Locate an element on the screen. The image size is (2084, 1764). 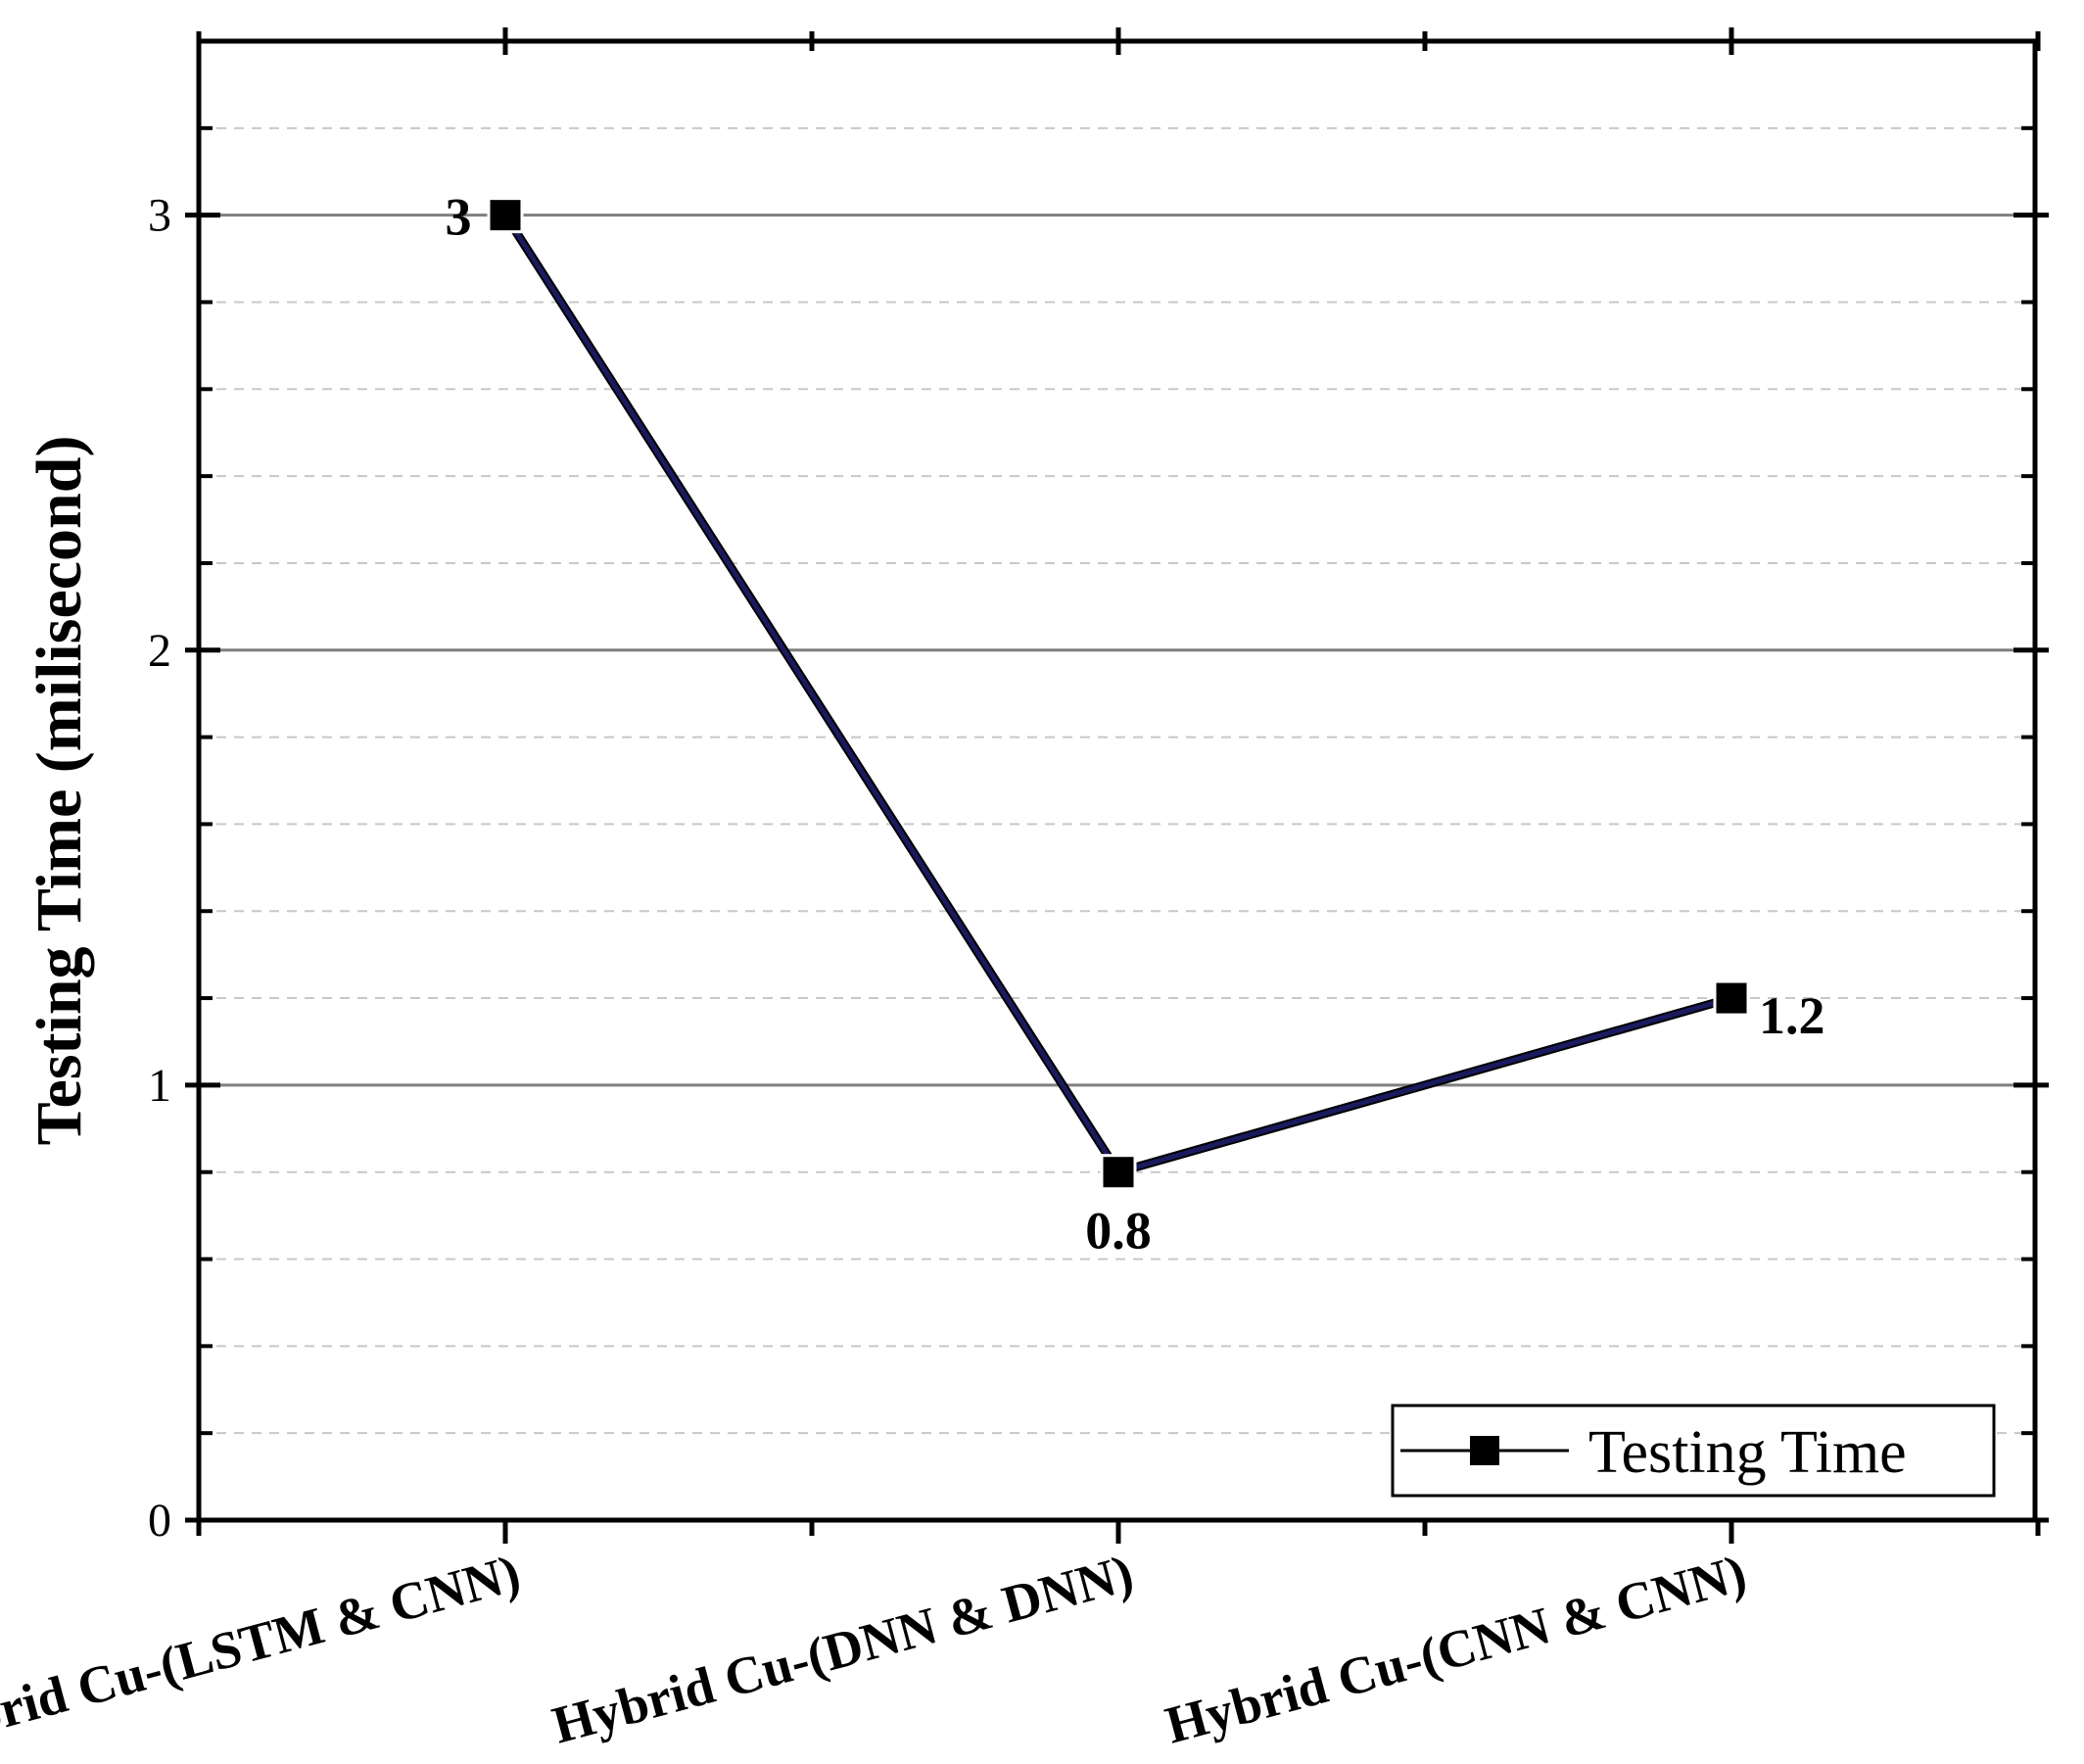
x-category-label: Hybrid Cu-(CNN & CNN) is located at coordinates (1456, 1649).